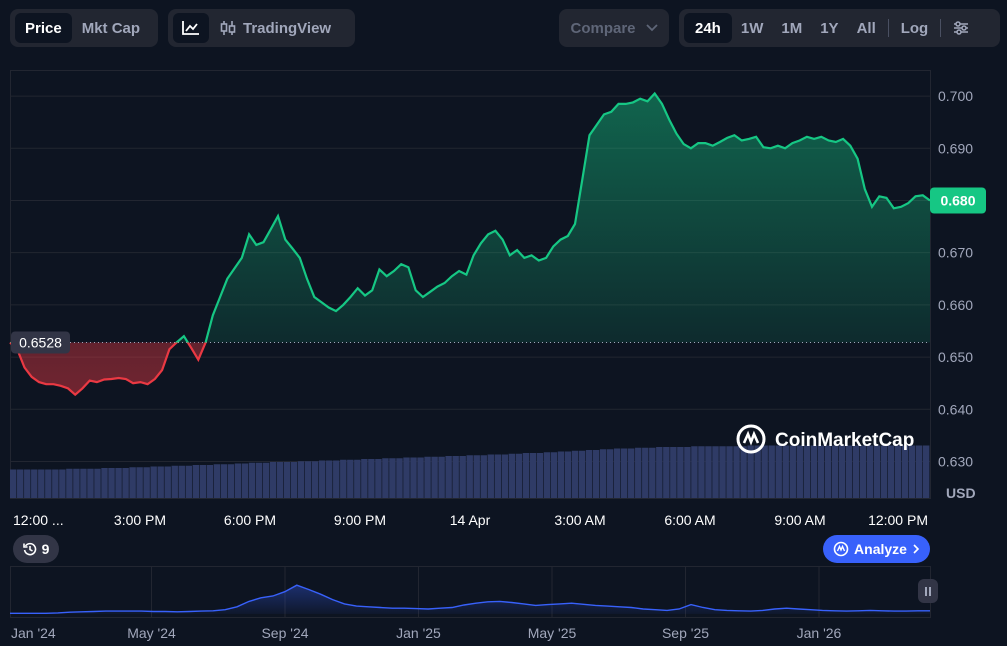 The image size is (1007, 646). Describe the element at coordinates (955, 461) in the screenshot. I see `y-tick-label: 0.630` at that location.